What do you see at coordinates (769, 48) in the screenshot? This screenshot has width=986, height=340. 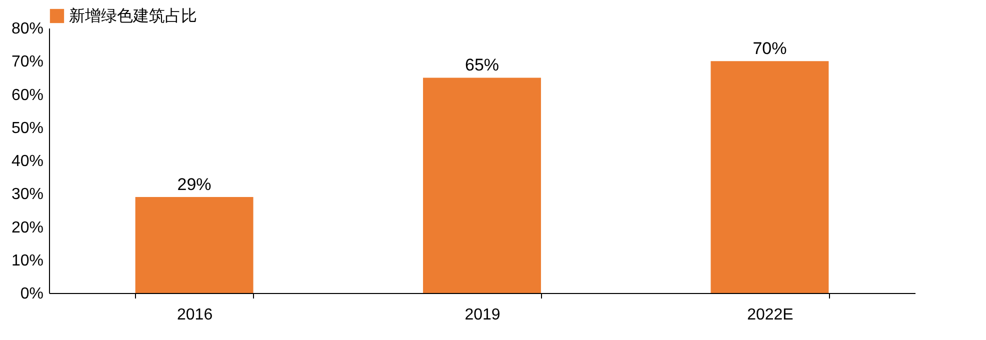 I see `data-label: 70%` at bounding box center [769, 48].